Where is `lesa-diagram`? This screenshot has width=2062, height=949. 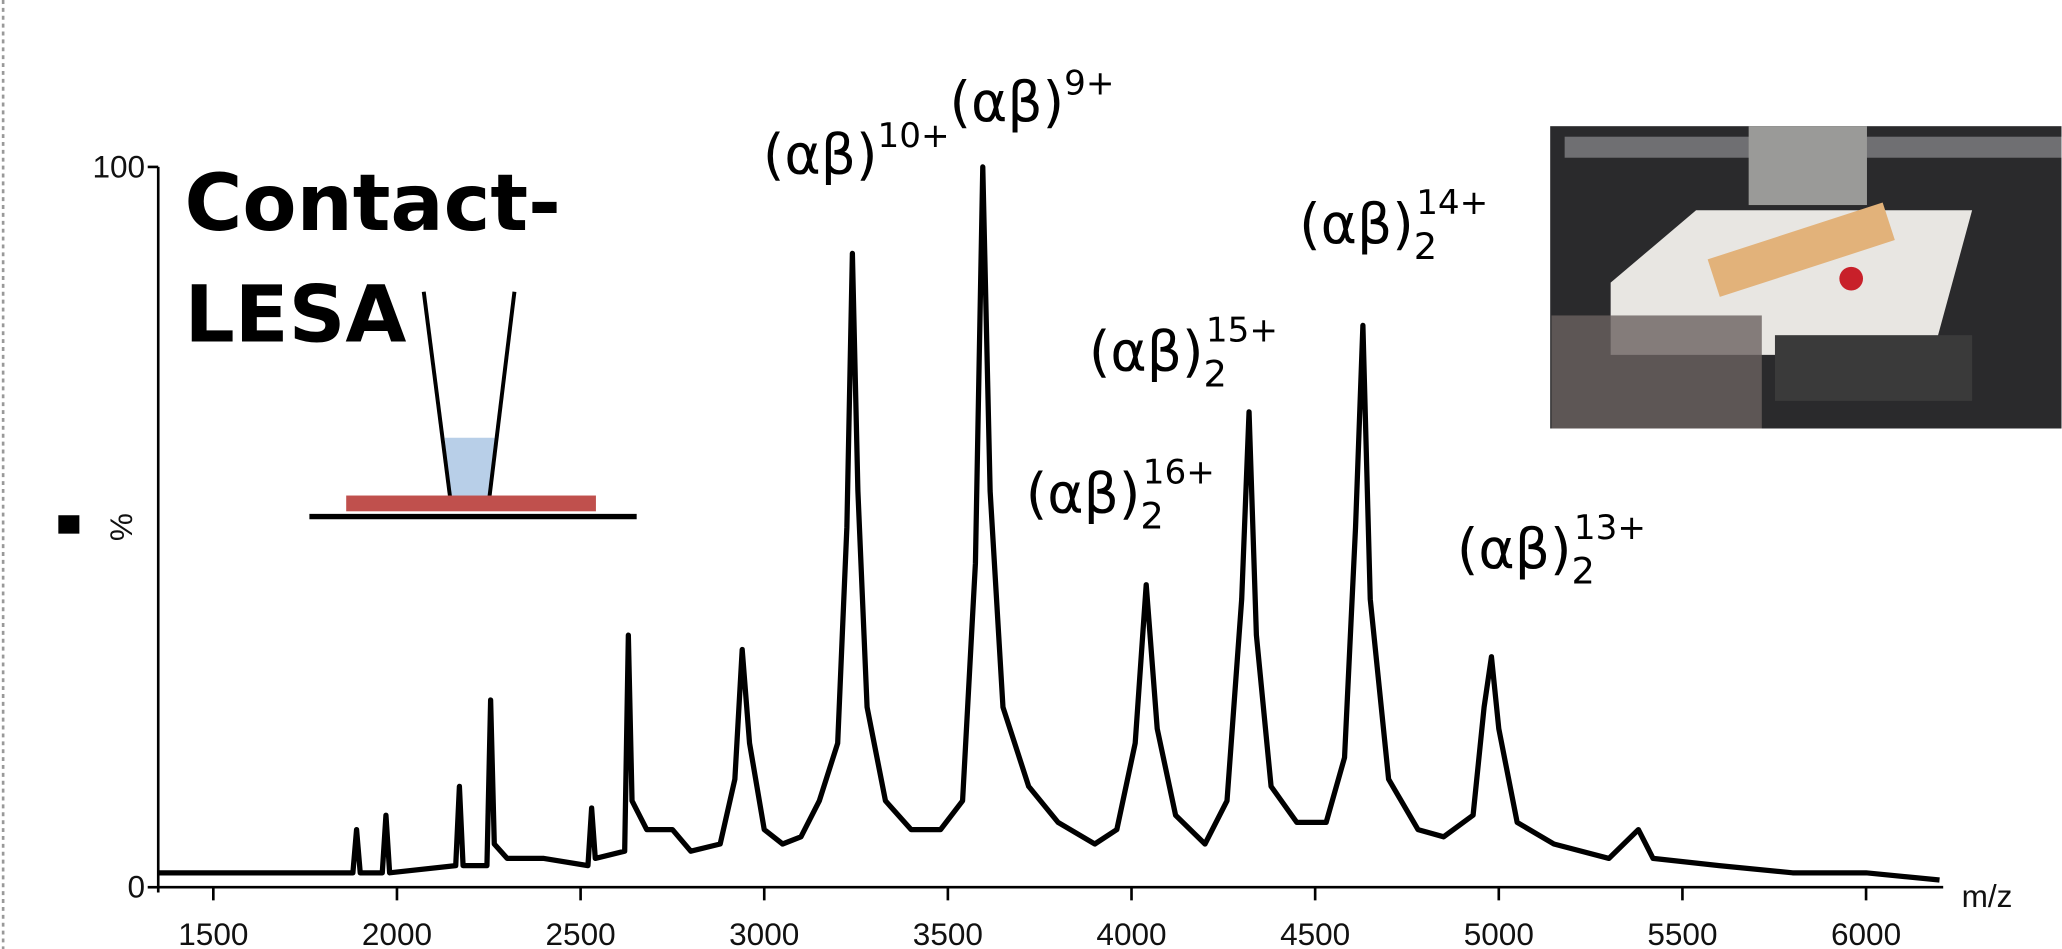 lesa-diagram is located at coordinates (473, 405).